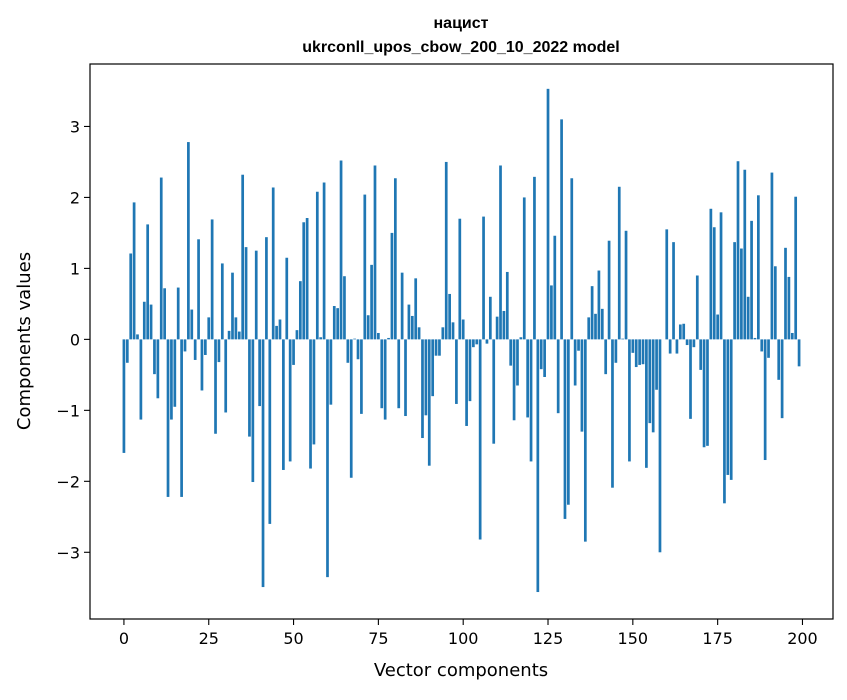  Describe the element at coordinates (75, 126) in the screenshot. I see `y-tick-label: 3` at that location.